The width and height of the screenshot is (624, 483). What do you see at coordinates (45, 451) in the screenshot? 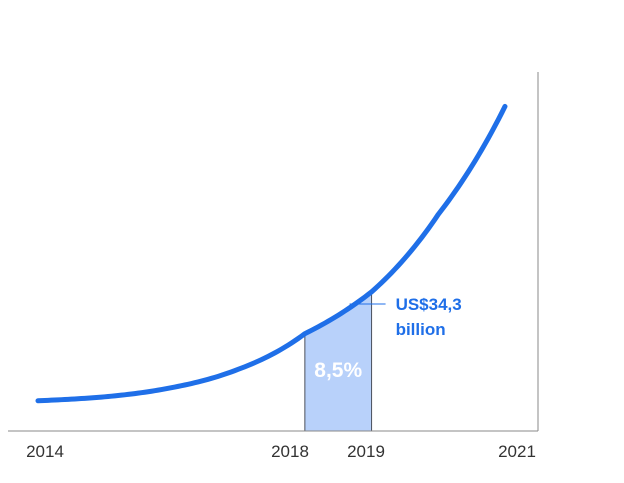
I see `x-tick-label: 2014` at bounding box center [45, 451].